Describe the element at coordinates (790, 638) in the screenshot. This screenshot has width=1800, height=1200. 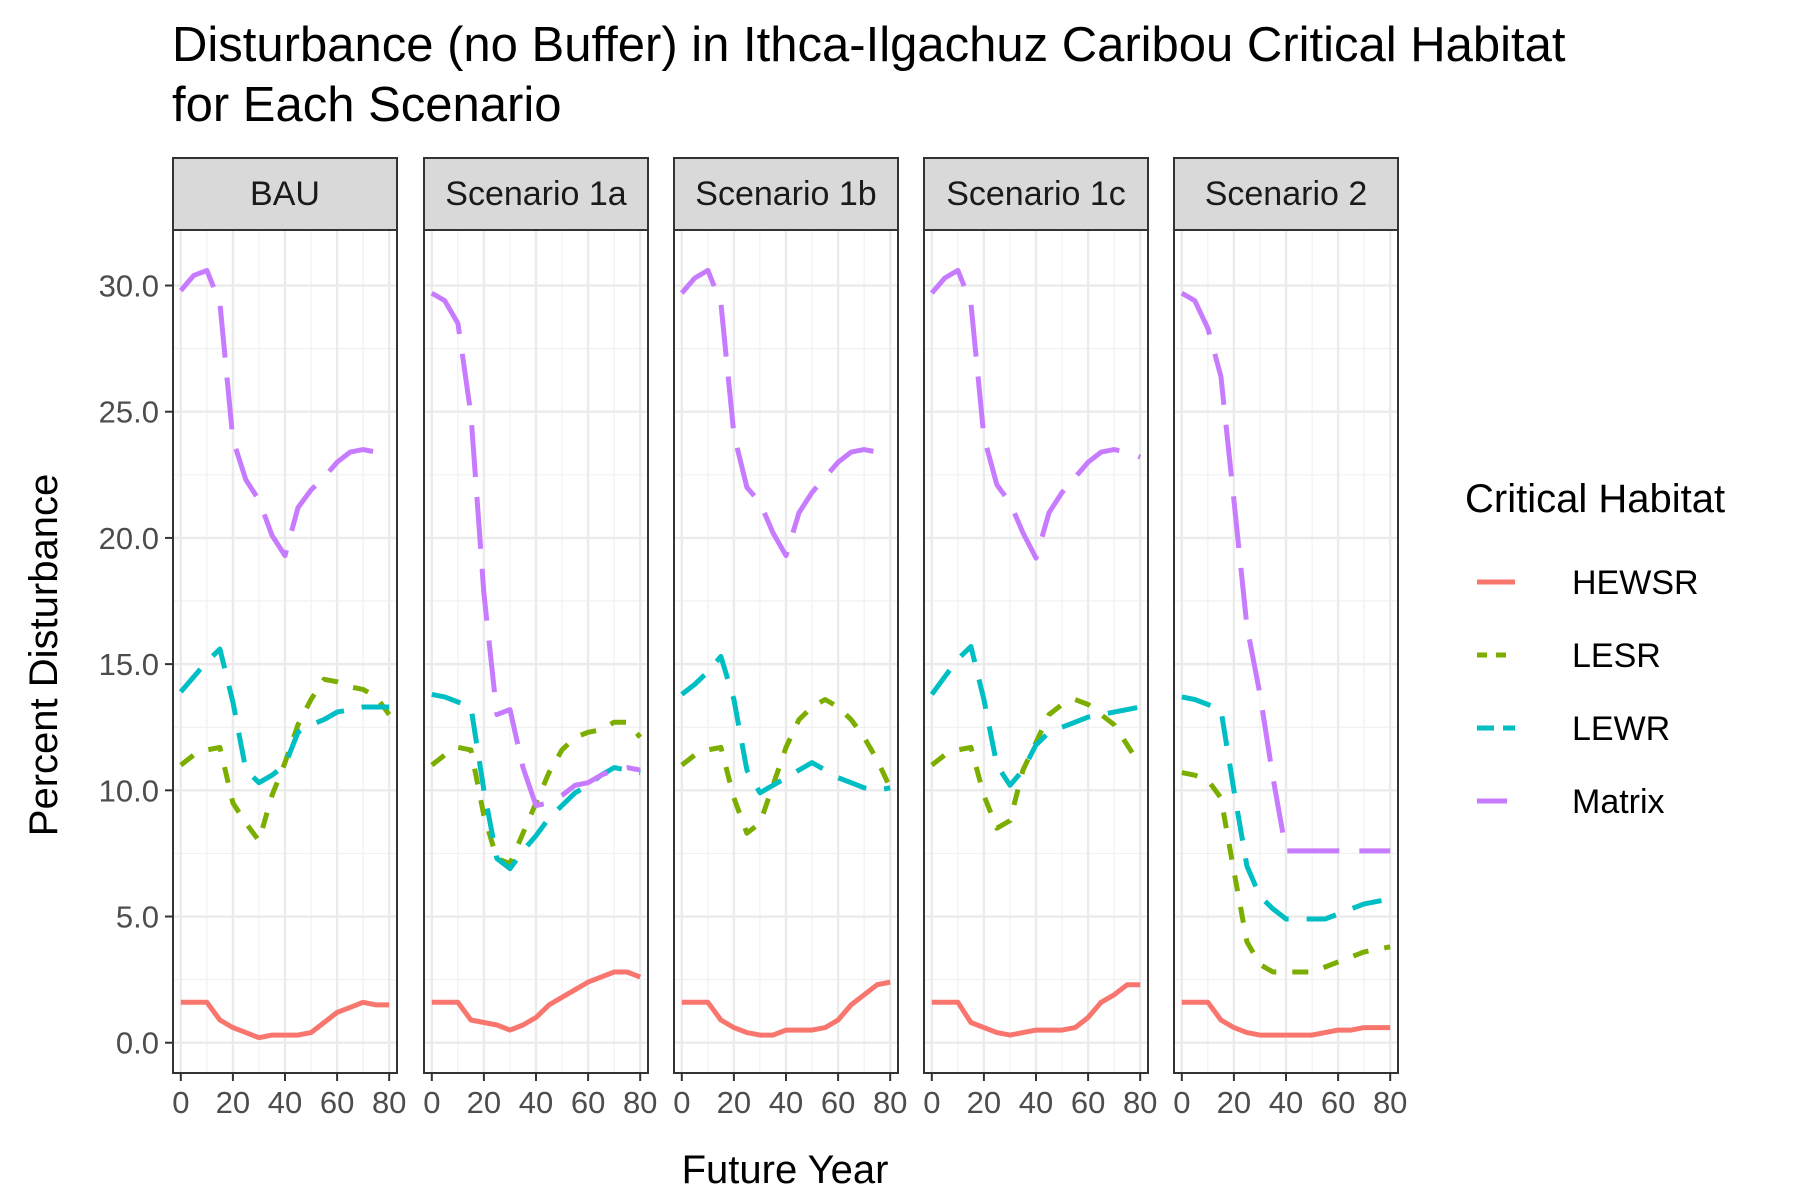
I see `facet-scenario-1b: Scenario 1b 0 20 40 60 80` at that location.